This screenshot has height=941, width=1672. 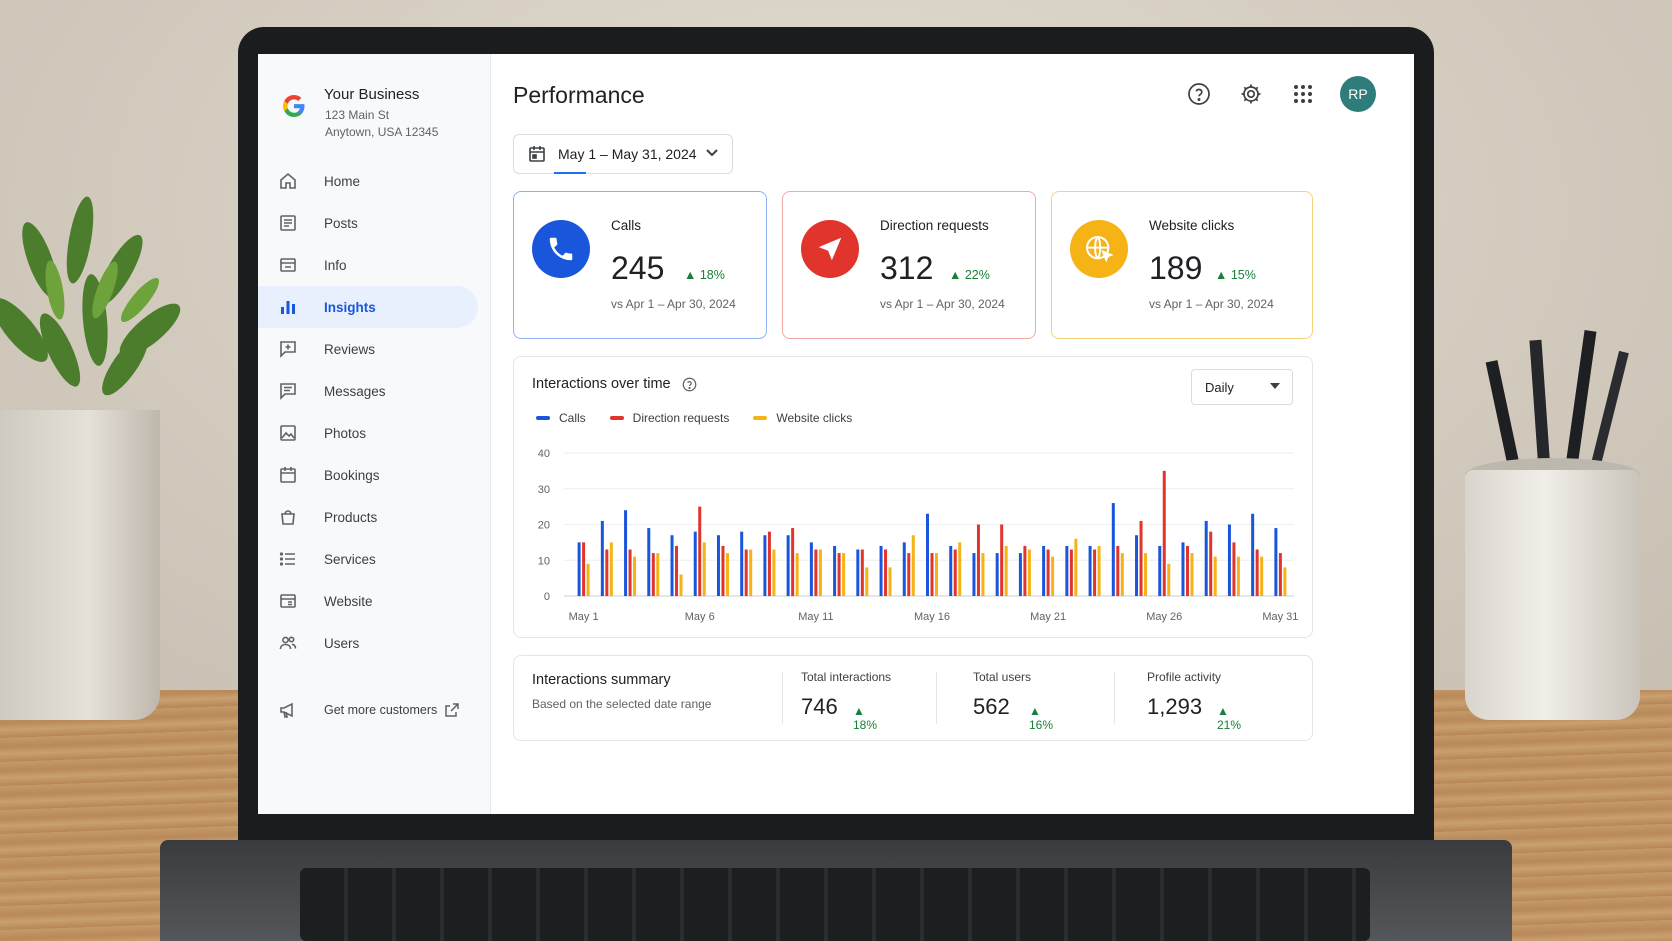 What do you see at coordinates (374, 475) in the screenshot?
I see `sidebar-item-bookings: Bookings` at bounding box center [374, 475].